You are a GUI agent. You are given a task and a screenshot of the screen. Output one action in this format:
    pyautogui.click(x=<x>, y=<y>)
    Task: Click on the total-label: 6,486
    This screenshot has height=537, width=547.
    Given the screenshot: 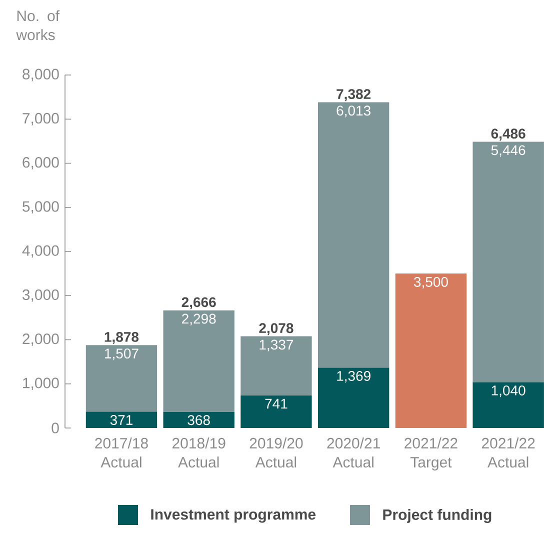 What is the action you would take?
    pyautogui.click(x=508, y=134)
    